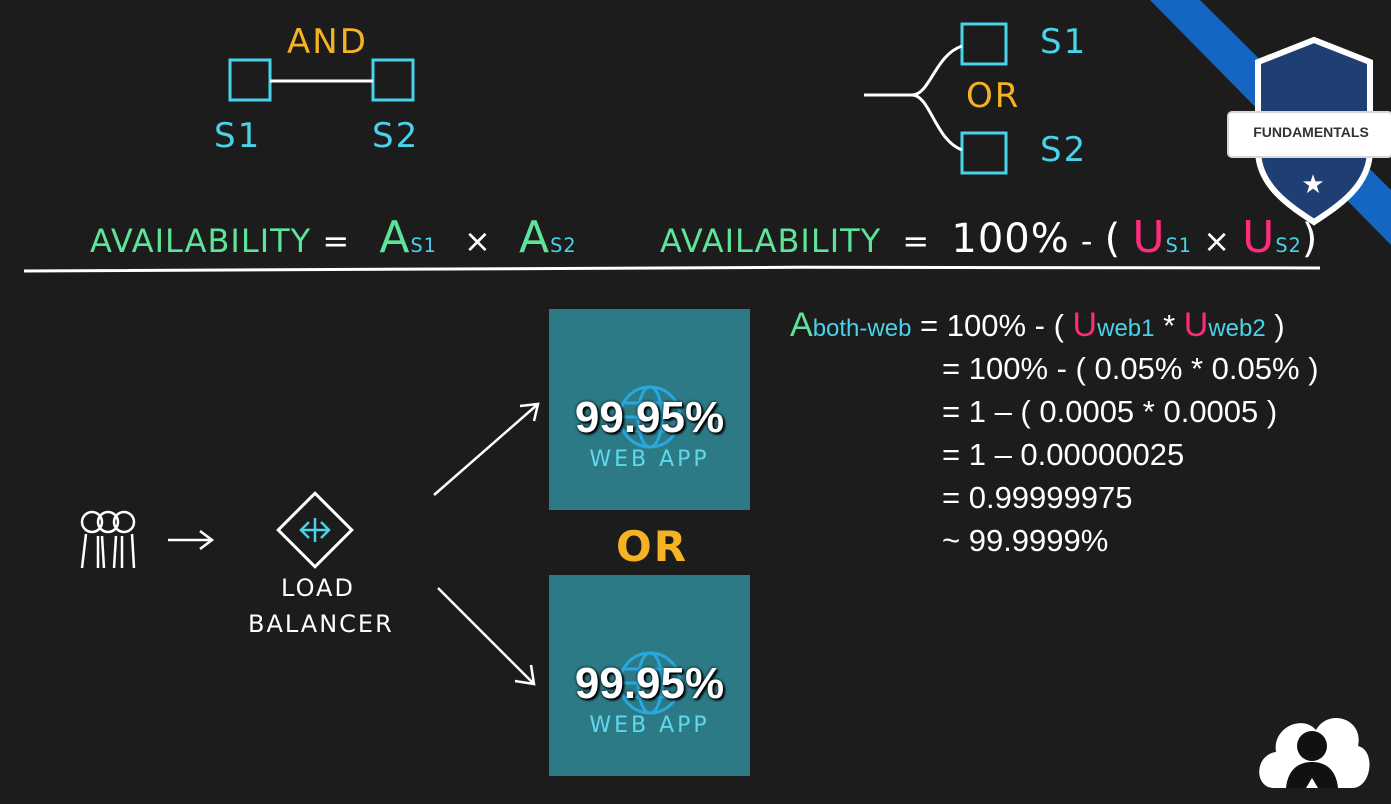  What do you see at coordinates (1037, 325) in the screenshot?
I see `calc-line-1: Aboth-web = 100% - ( Uweb1 * Uweb2 )` at bounding box center [1037, 325].